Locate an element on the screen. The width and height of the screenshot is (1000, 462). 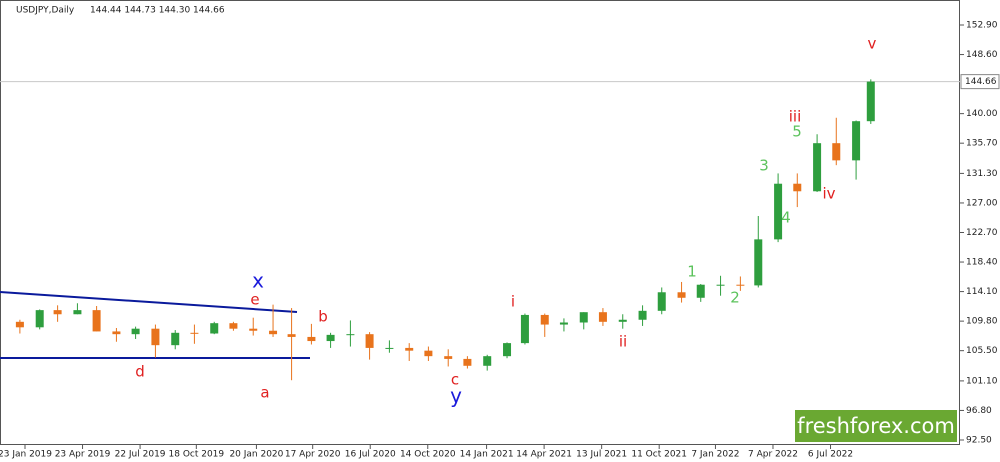
y-tick-label: 114.10 is located at coordinates (982, 292).